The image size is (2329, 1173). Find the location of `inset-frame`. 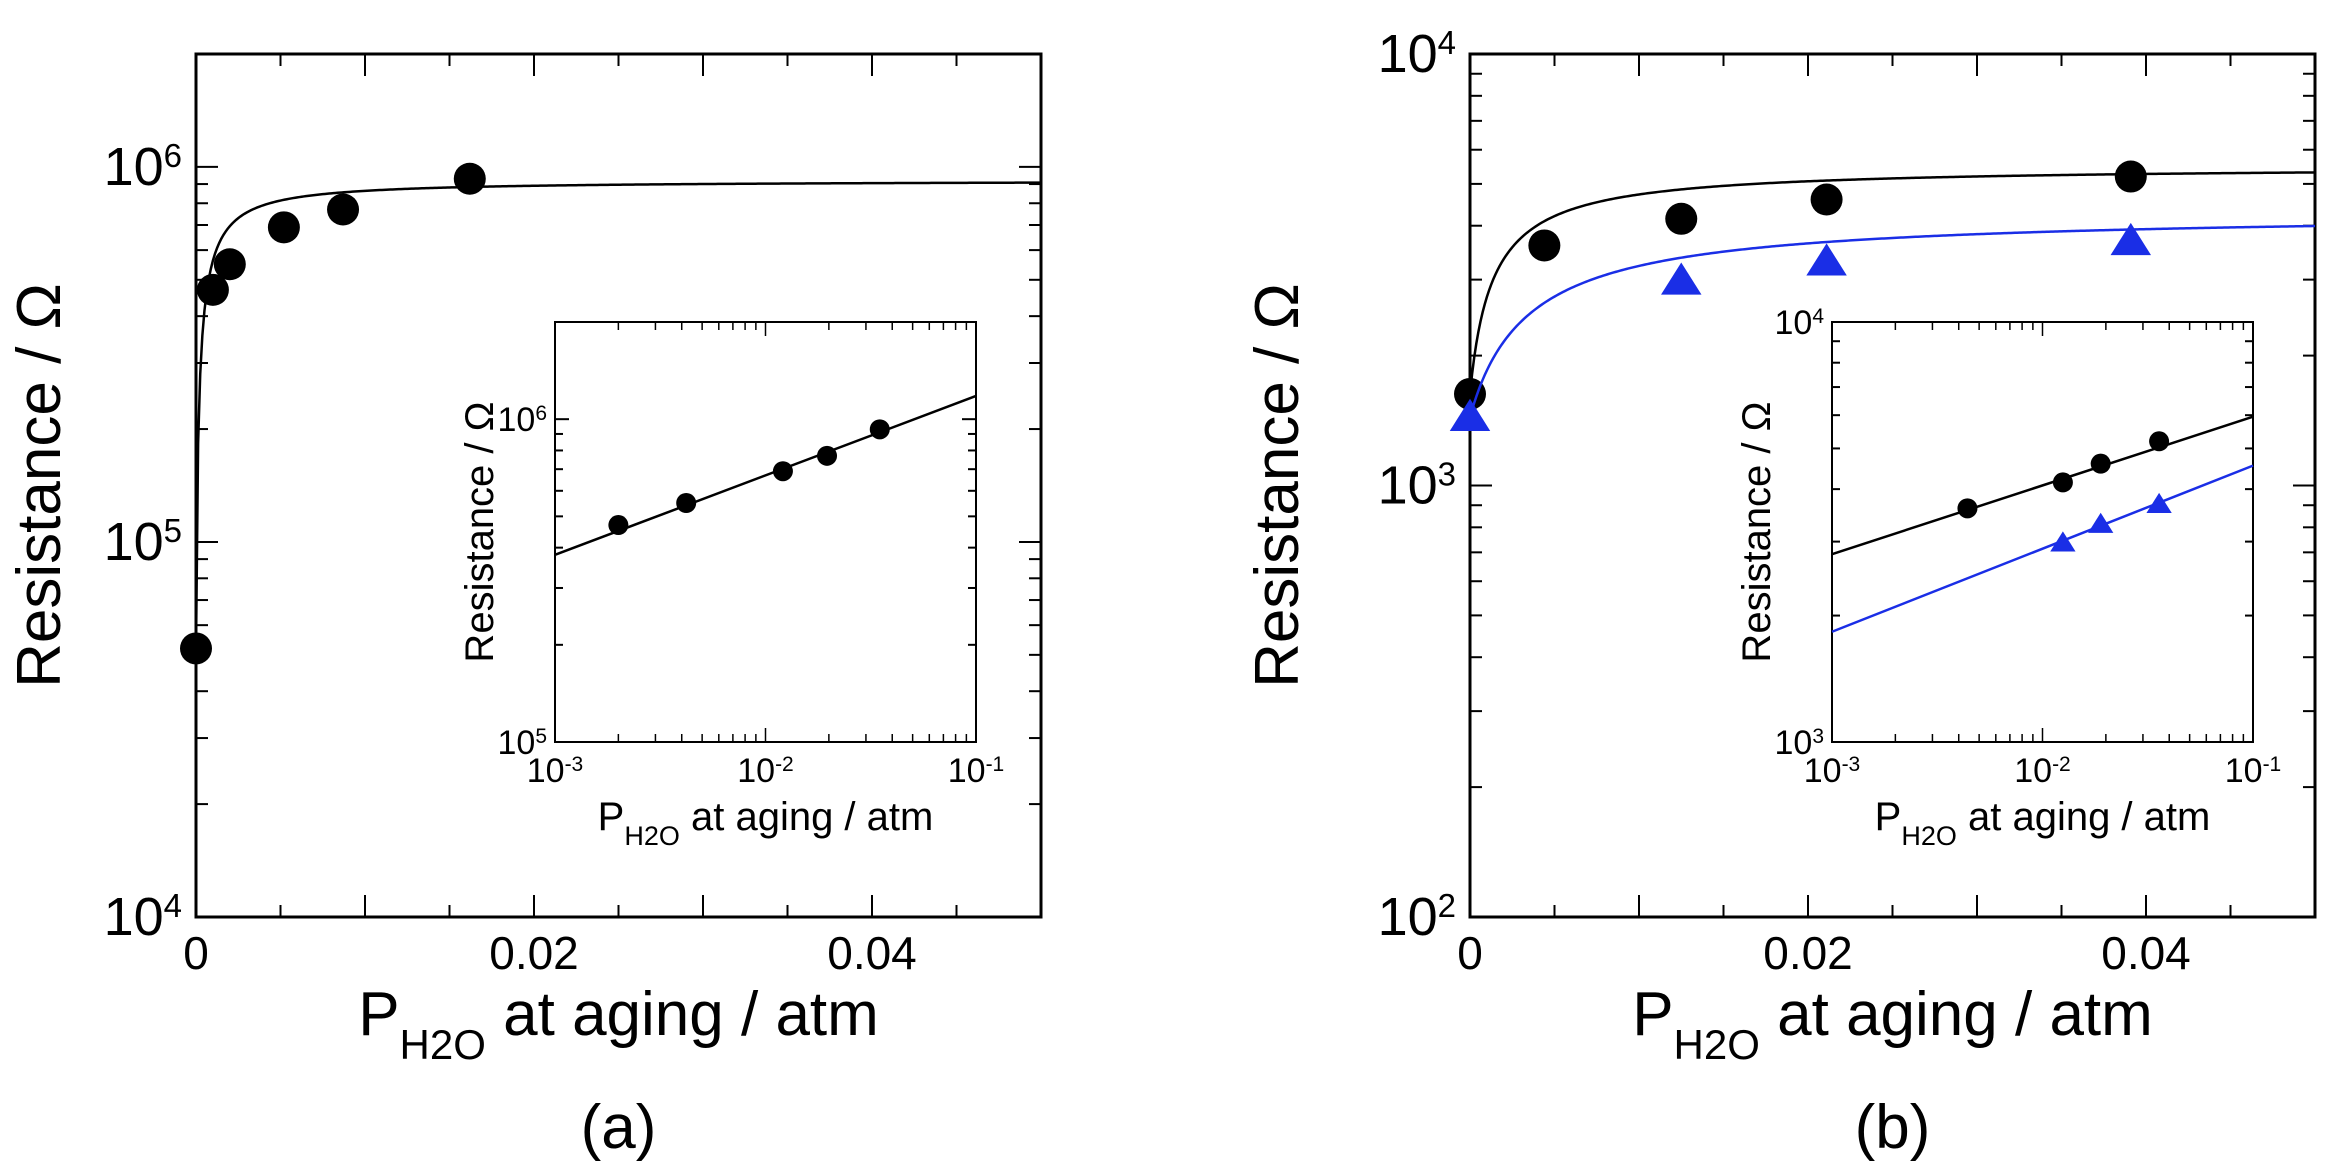

inset-frame is located at coordinates (2042, 532).